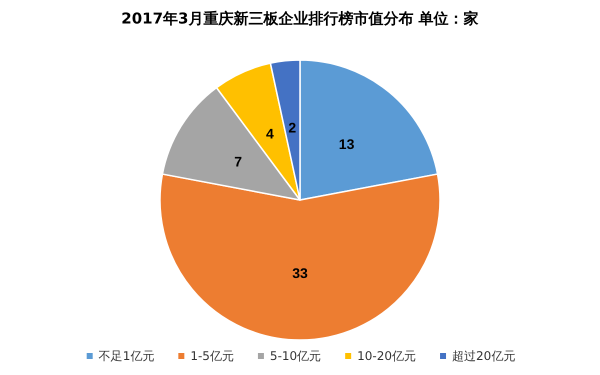  I want to click on data-label: 33, so click(300, 273).